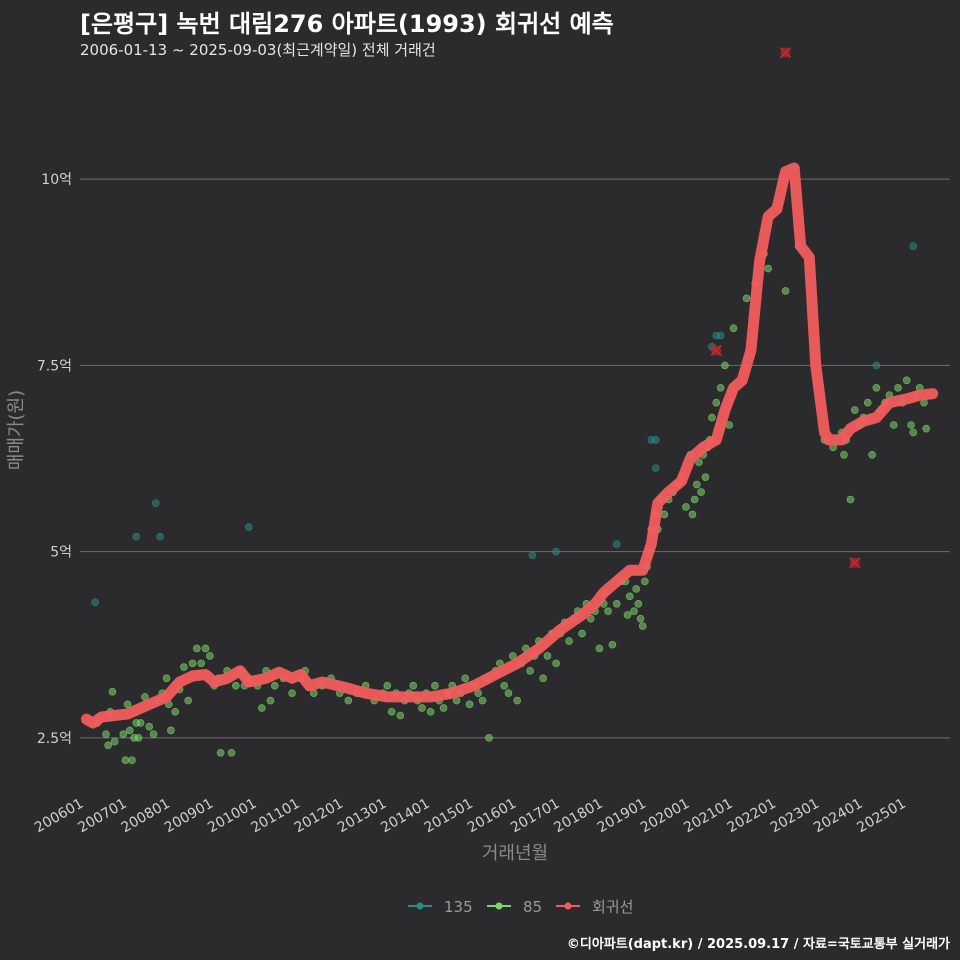 This screenshot has height=960, width=960. What do you see at coordinates (347, 24) in the screenshot?
I see `chart-title: [은평구] 녹번 대림276 아파트(1993) 회귀선 예측` at bounding box center [347, 24].